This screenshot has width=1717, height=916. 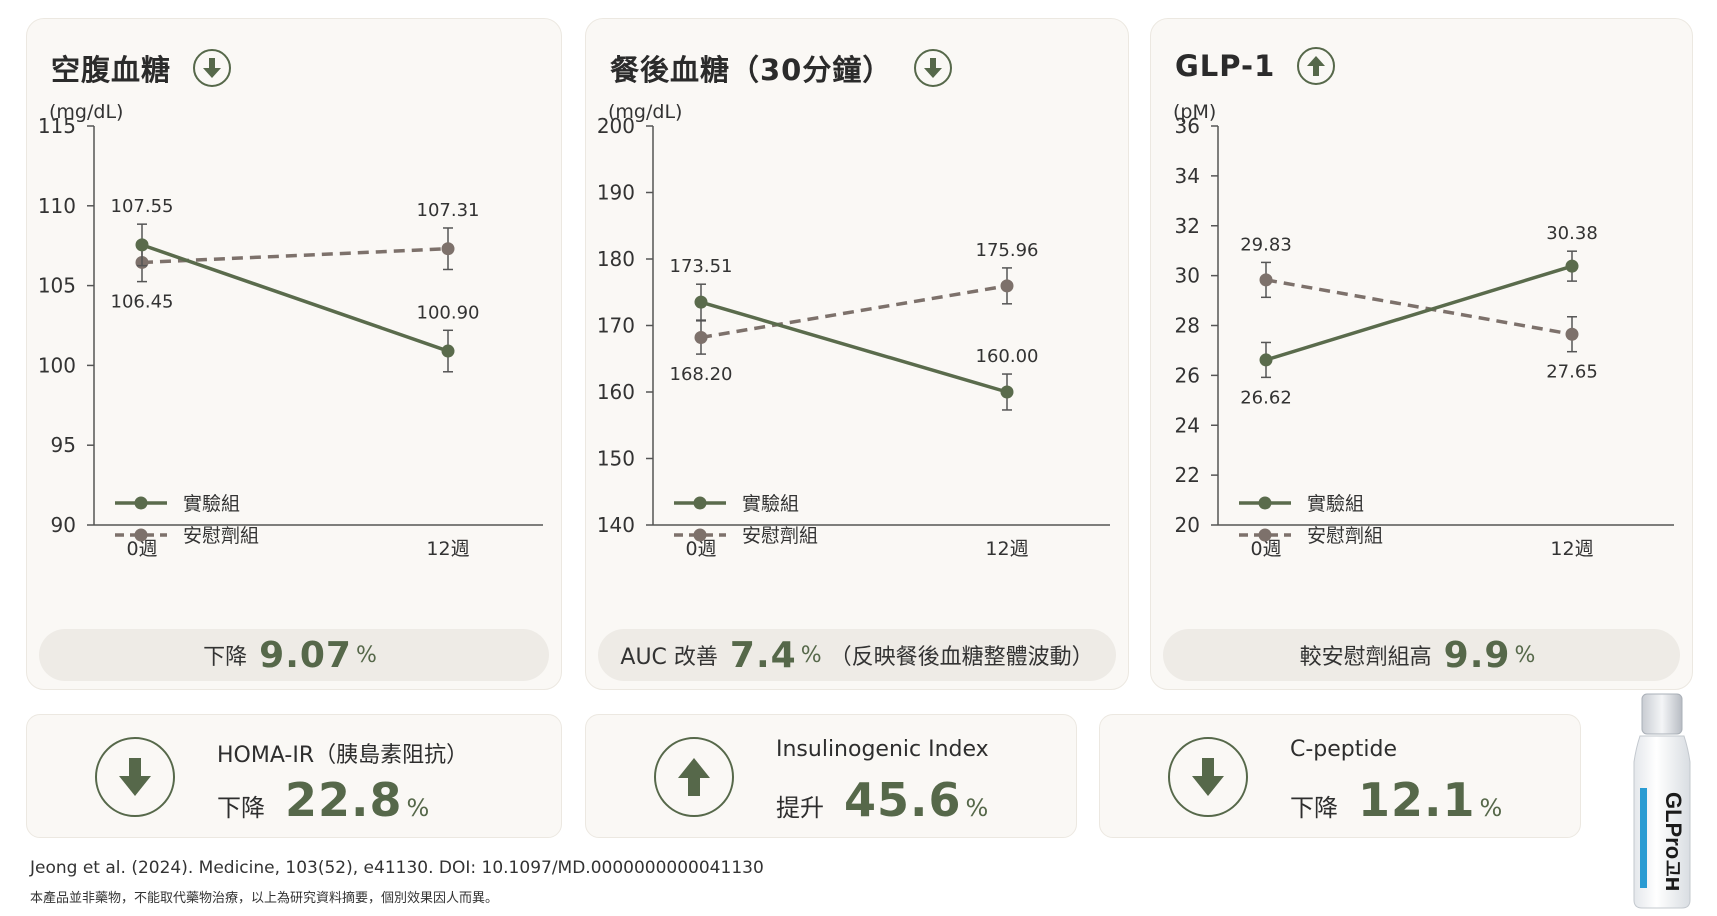 What do you see at coordinates (616, 459) in the screenshot?
I see `y-tick-label: 150` at bounding box center [616, 459].